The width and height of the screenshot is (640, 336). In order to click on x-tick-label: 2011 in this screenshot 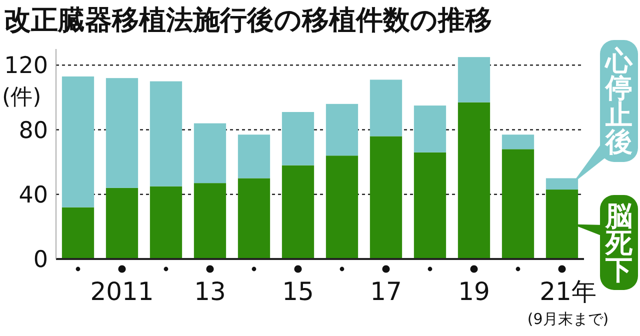, I will do `click(122, 291)`.